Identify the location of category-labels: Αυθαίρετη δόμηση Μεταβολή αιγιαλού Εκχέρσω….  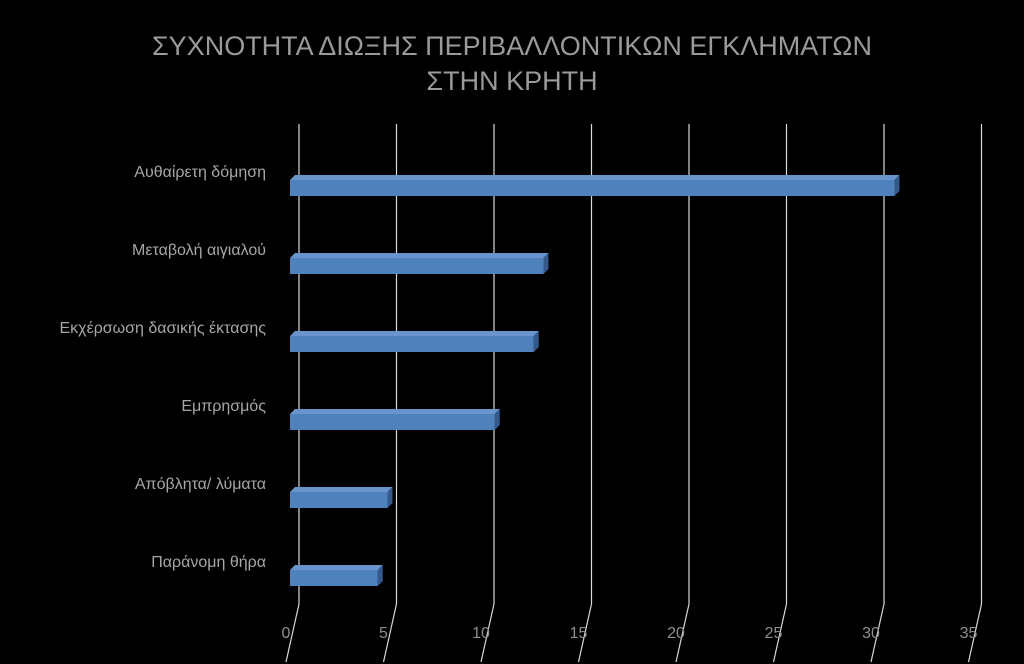
(163, 367).